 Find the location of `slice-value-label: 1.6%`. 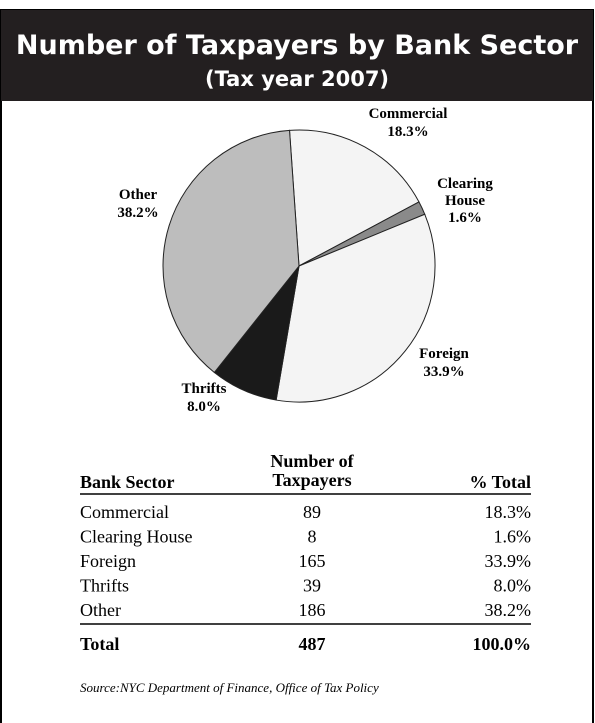

slice-value-label: 1.6% is located at coordinates (465, 218).